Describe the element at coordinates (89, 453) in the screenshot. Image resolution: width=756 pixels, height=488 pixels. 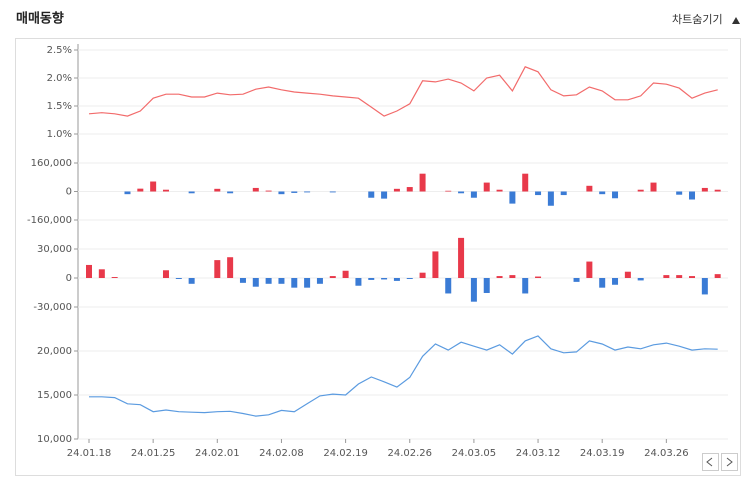
I see `x-tick-label: 24.01.18` at that location.